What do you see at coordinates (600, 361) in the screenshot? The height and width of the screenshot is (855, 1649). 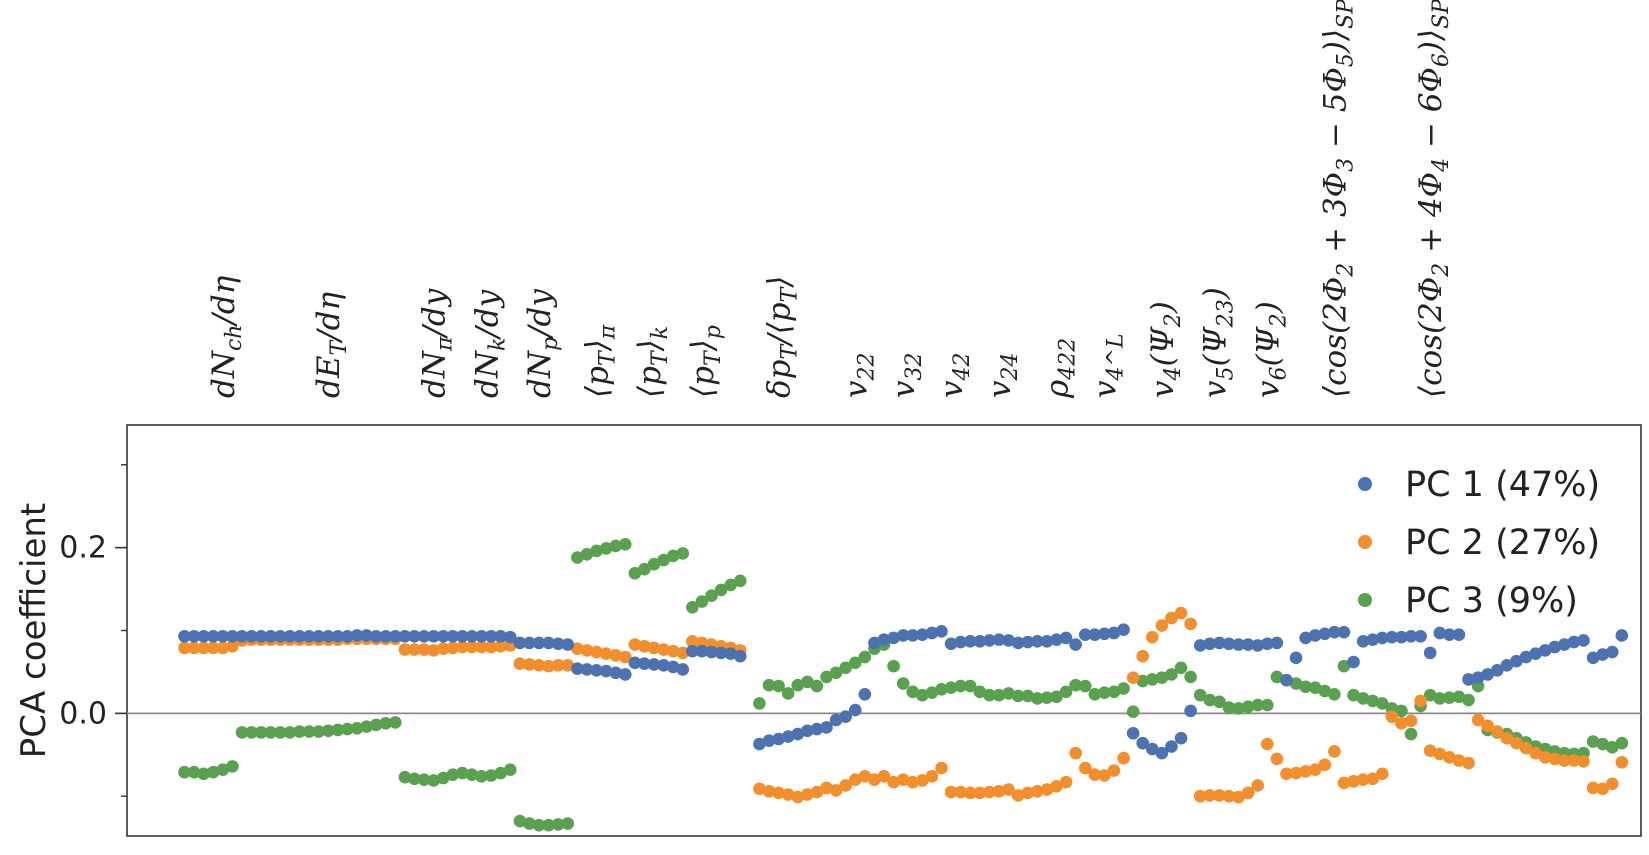 I see `observable-label-5: ⟨pT⟩π` at bounding box center [600, 361].